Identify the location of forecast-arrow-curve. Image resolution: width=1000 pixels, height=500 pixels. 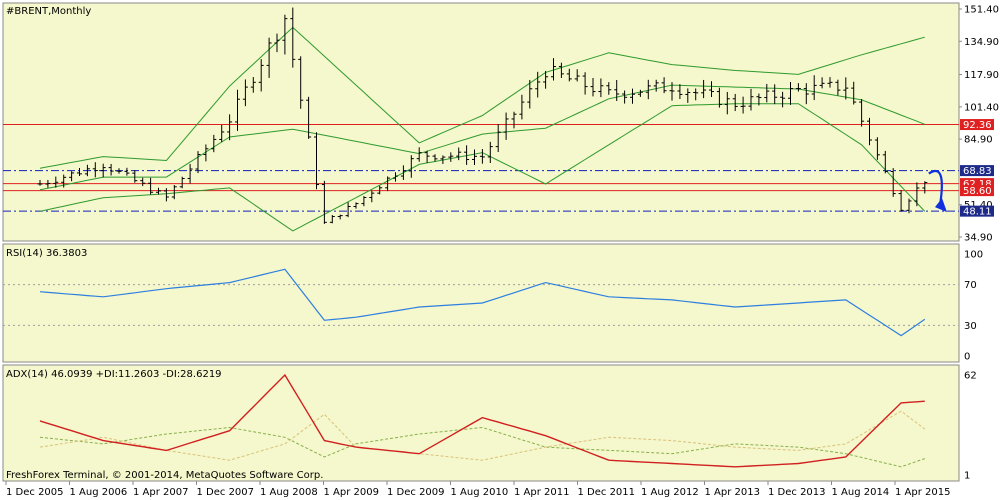
(935, 187).